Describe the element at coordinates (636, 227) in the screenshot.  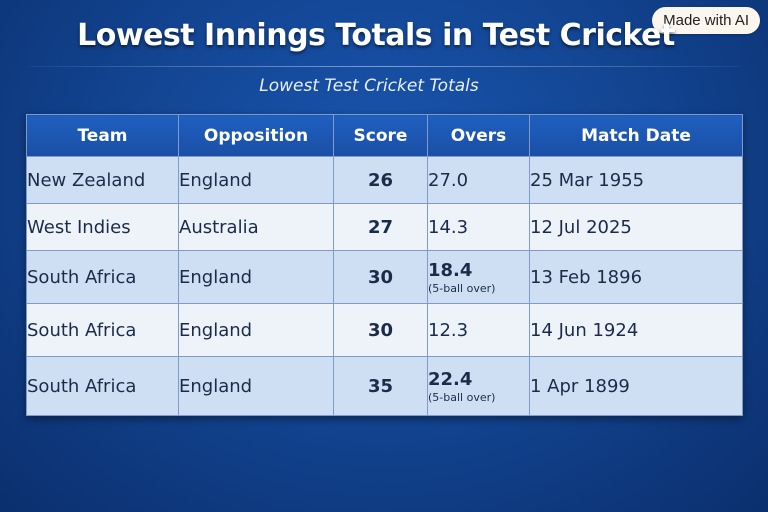
I see `match-date-cell: 12 Jul 2025` at that location.